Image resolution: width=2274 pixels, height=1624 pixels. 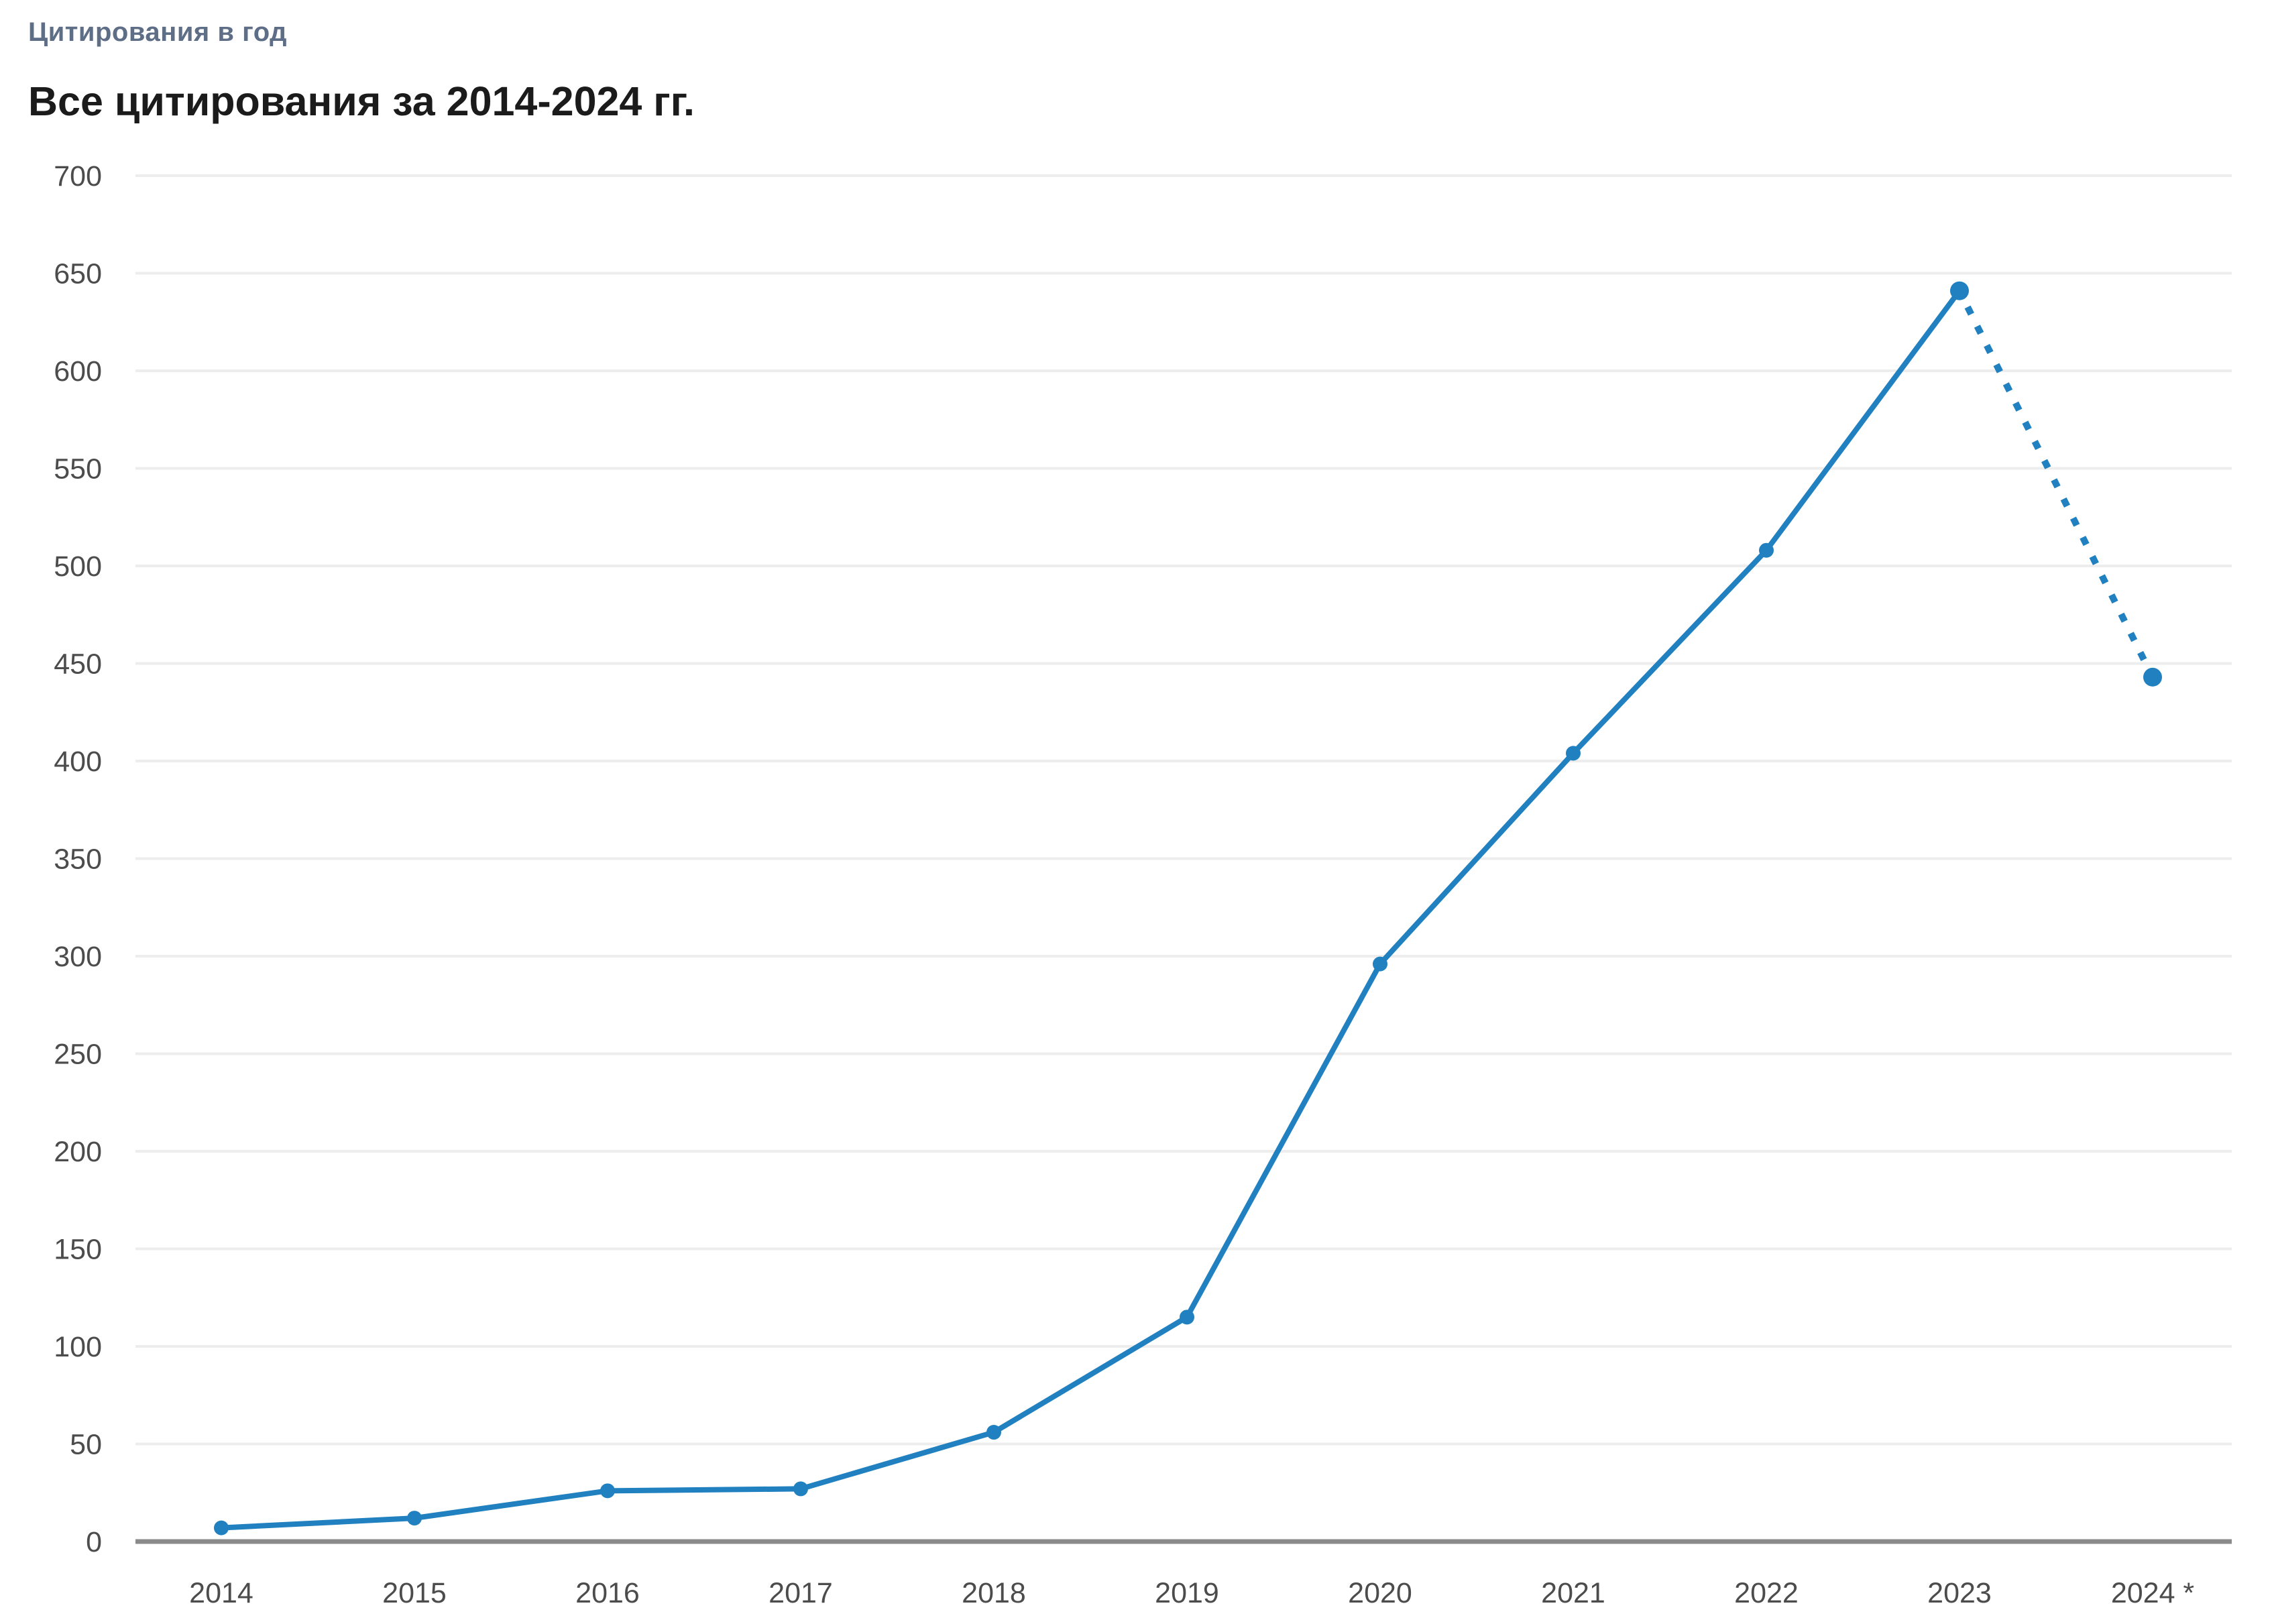 What do you see at coordinates (1573, 1593) in the screenshot?
I see `x-tick-label: 2021` at bounding box center [1573, 1593].